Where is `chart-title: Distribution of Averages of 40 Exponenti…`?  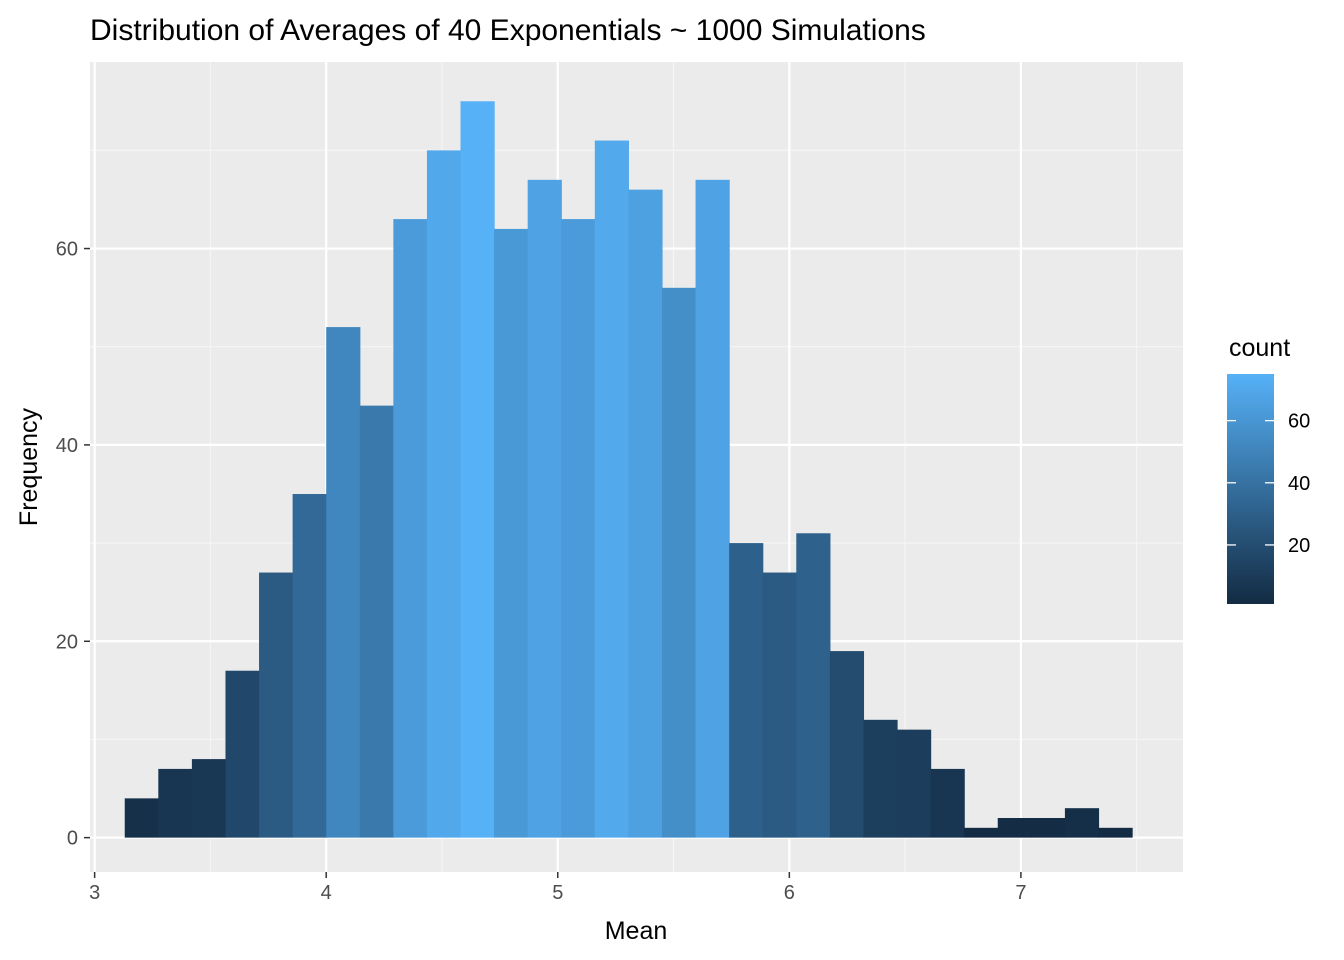 chart-title: Distribution of Averages of 40 Exponenti… is located at coordinates (508, 30).